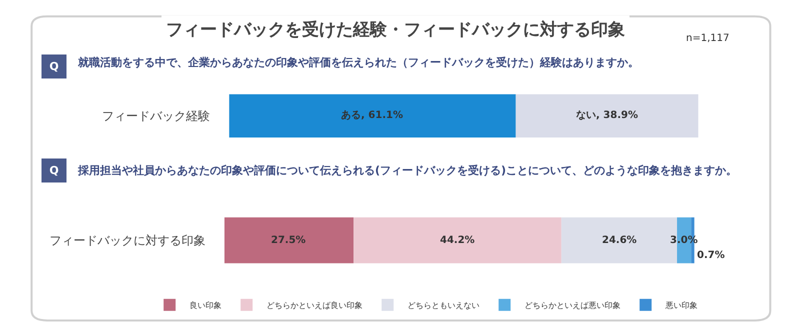 The image size is (790, 327). What do you see at coordinates (708, 38) in the screenshot?
I see `text: n=1,117` at bounding box center [708, 38].